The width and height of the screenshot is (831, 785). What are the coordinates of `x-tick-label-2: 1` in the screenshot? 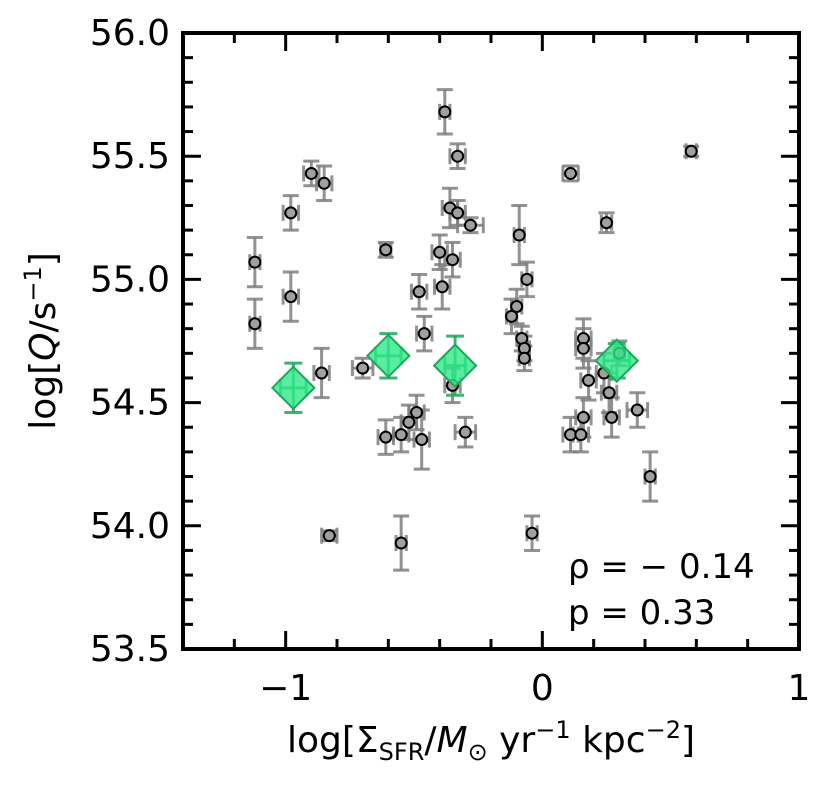 It's located at (799, 688).